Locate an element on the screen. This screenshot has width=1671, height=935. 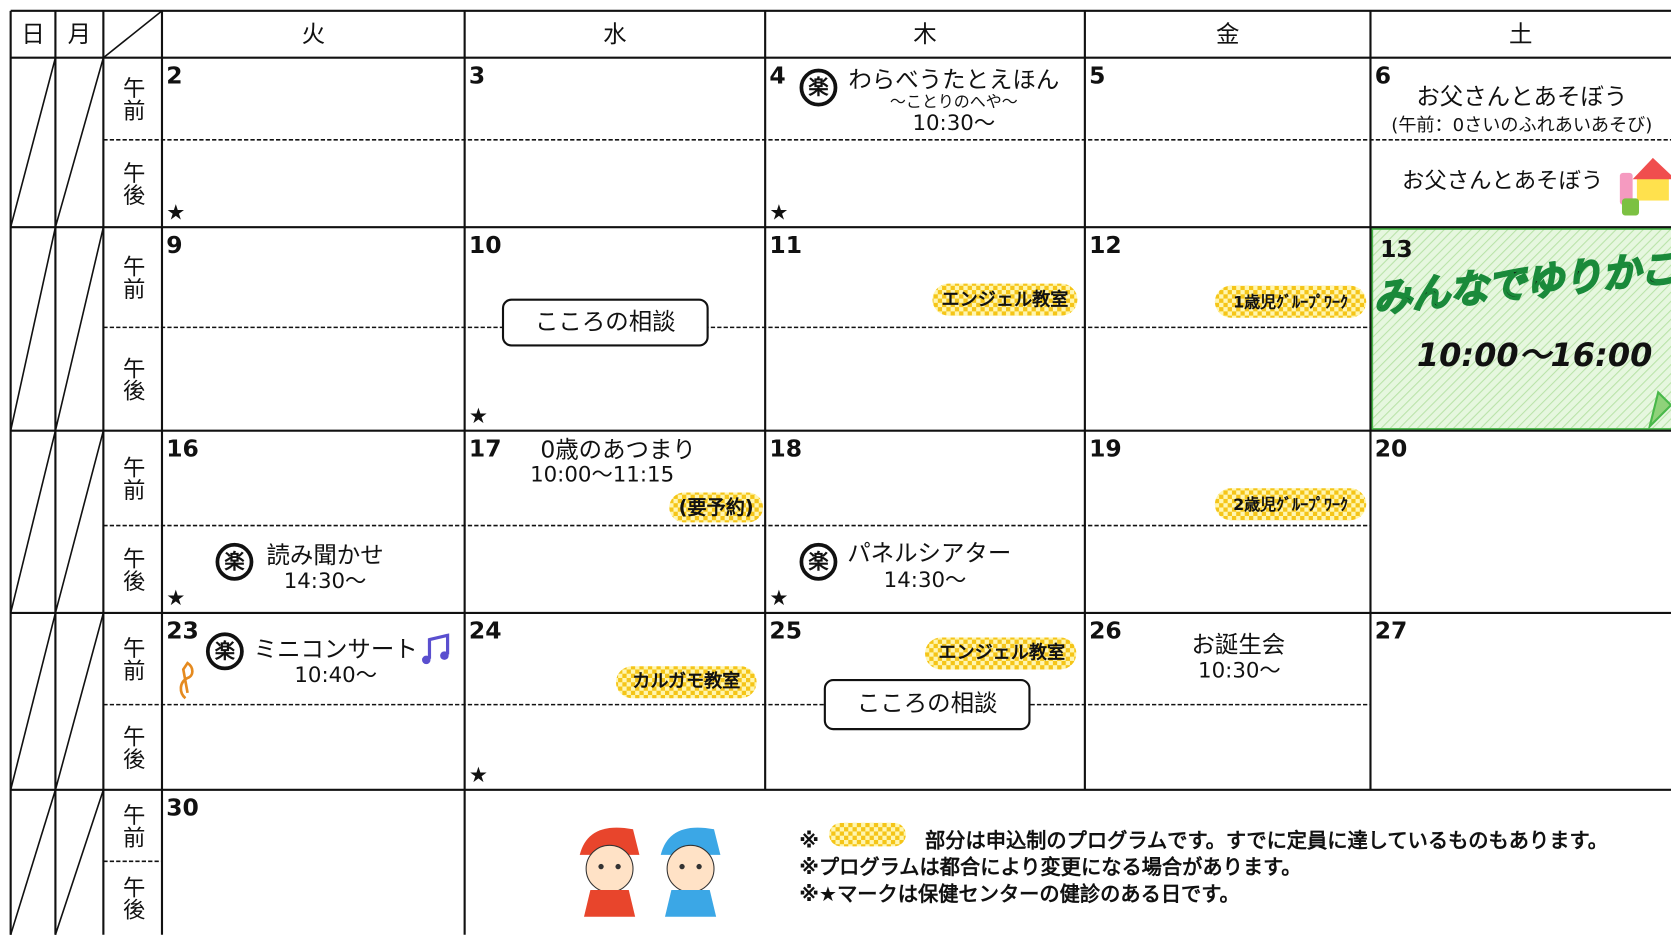
house-icon is located at coordinates (1652, 189).